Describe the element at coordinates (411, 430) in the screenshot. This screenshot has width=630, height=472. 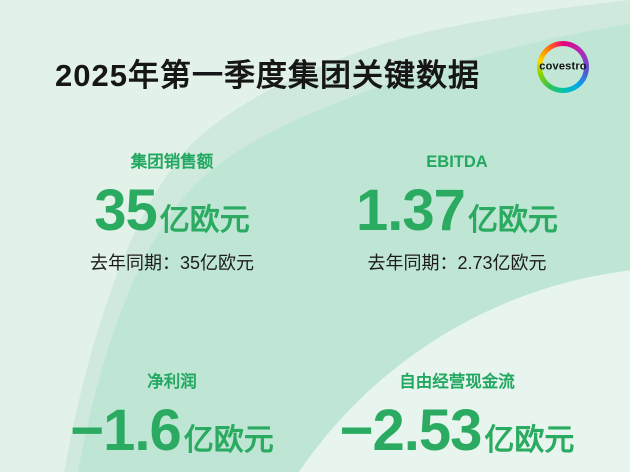
I see `metric-value: −2.53` at that location.